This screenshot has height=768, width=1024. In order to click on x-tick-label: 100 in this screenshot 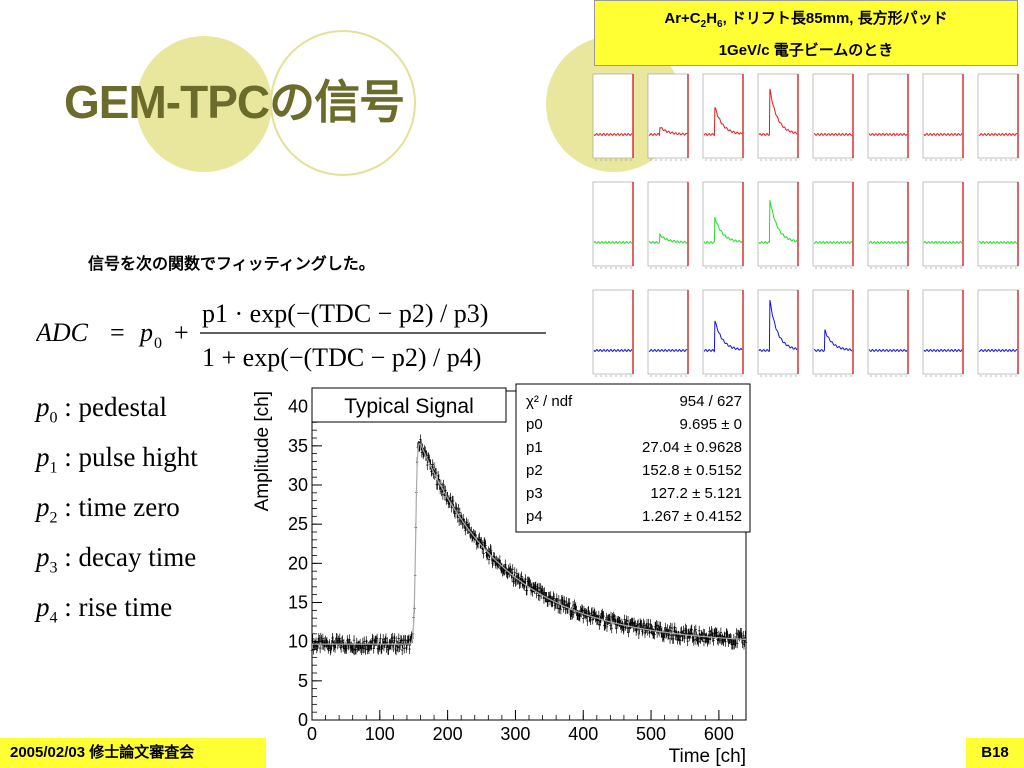, I will do `click(380, 734)`.